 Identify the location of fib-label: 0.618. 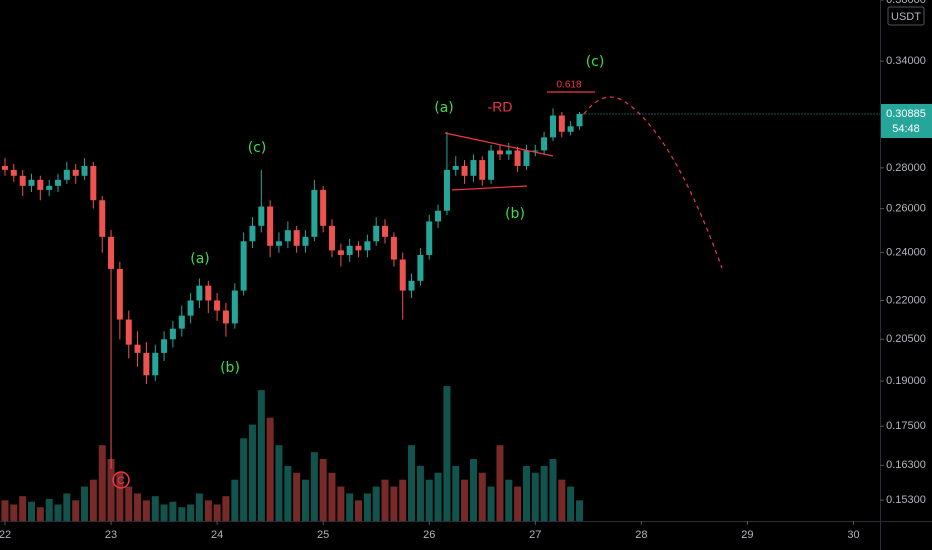
(568, 85).